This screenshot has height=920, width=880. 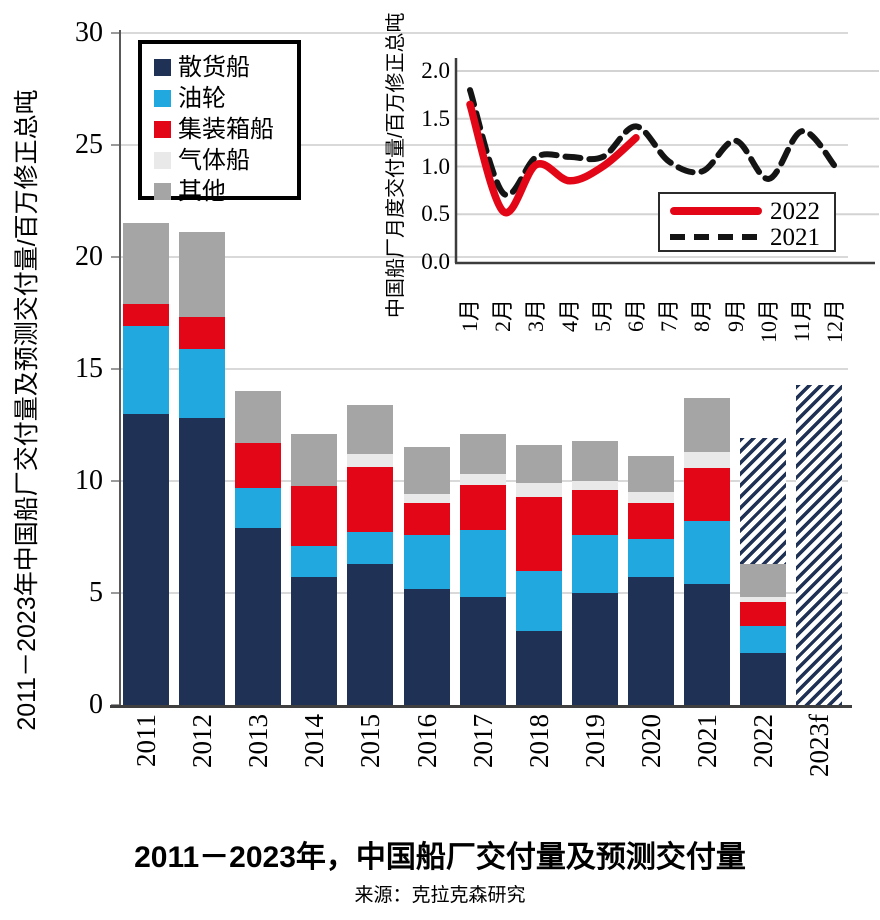 What do you see at coordinates (669, 316) in the screenshot?
I see `inset-xtick-label-7月: 7月` at bounding box center [669, 316].